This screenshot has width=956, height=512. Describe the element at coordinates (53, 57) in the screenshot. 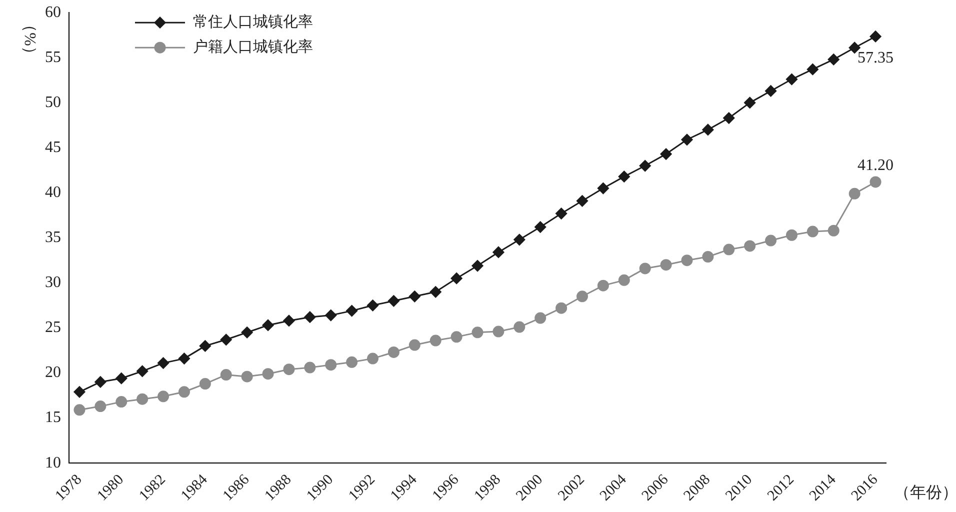

I see `y-tick-label: 55` at that location.